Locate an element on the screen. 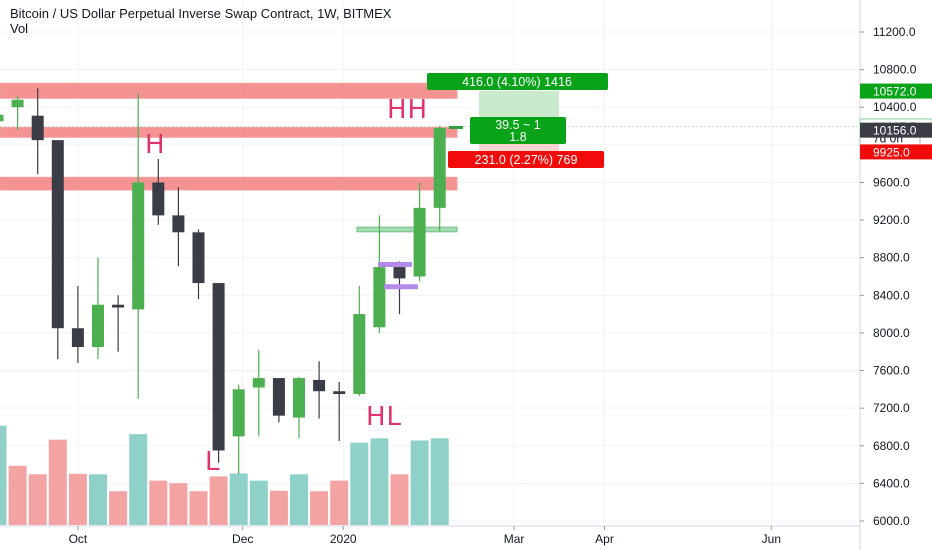 This screenshot has width=932, height=550. price-tick-label: 9200.0 is located at coordinates (891, 220).